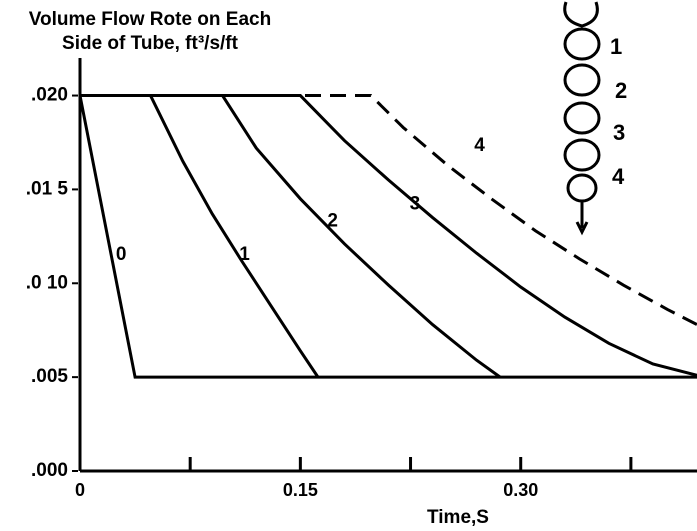 The height and width of the screenshot is (531, 697). Describe the element at coordinates (582, 118) in the screenshot. I see `tube-diagram` at that location.